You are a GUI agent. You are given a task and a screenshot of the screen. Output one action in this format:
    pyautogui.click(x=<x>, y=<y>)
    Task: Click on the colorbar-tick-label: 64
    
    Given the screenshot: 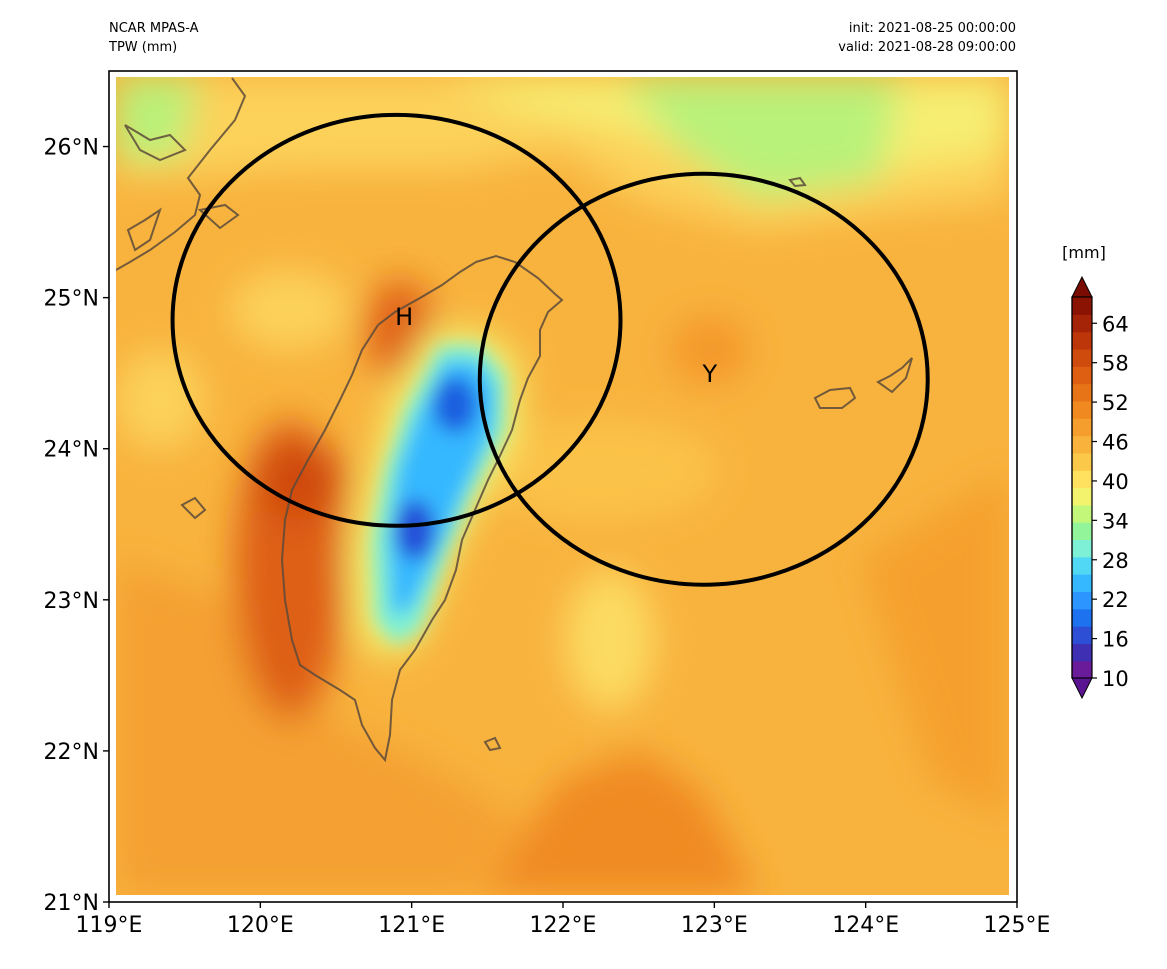 What is the action you would take?
    pyautogui.click(x=1115, y=324)
    